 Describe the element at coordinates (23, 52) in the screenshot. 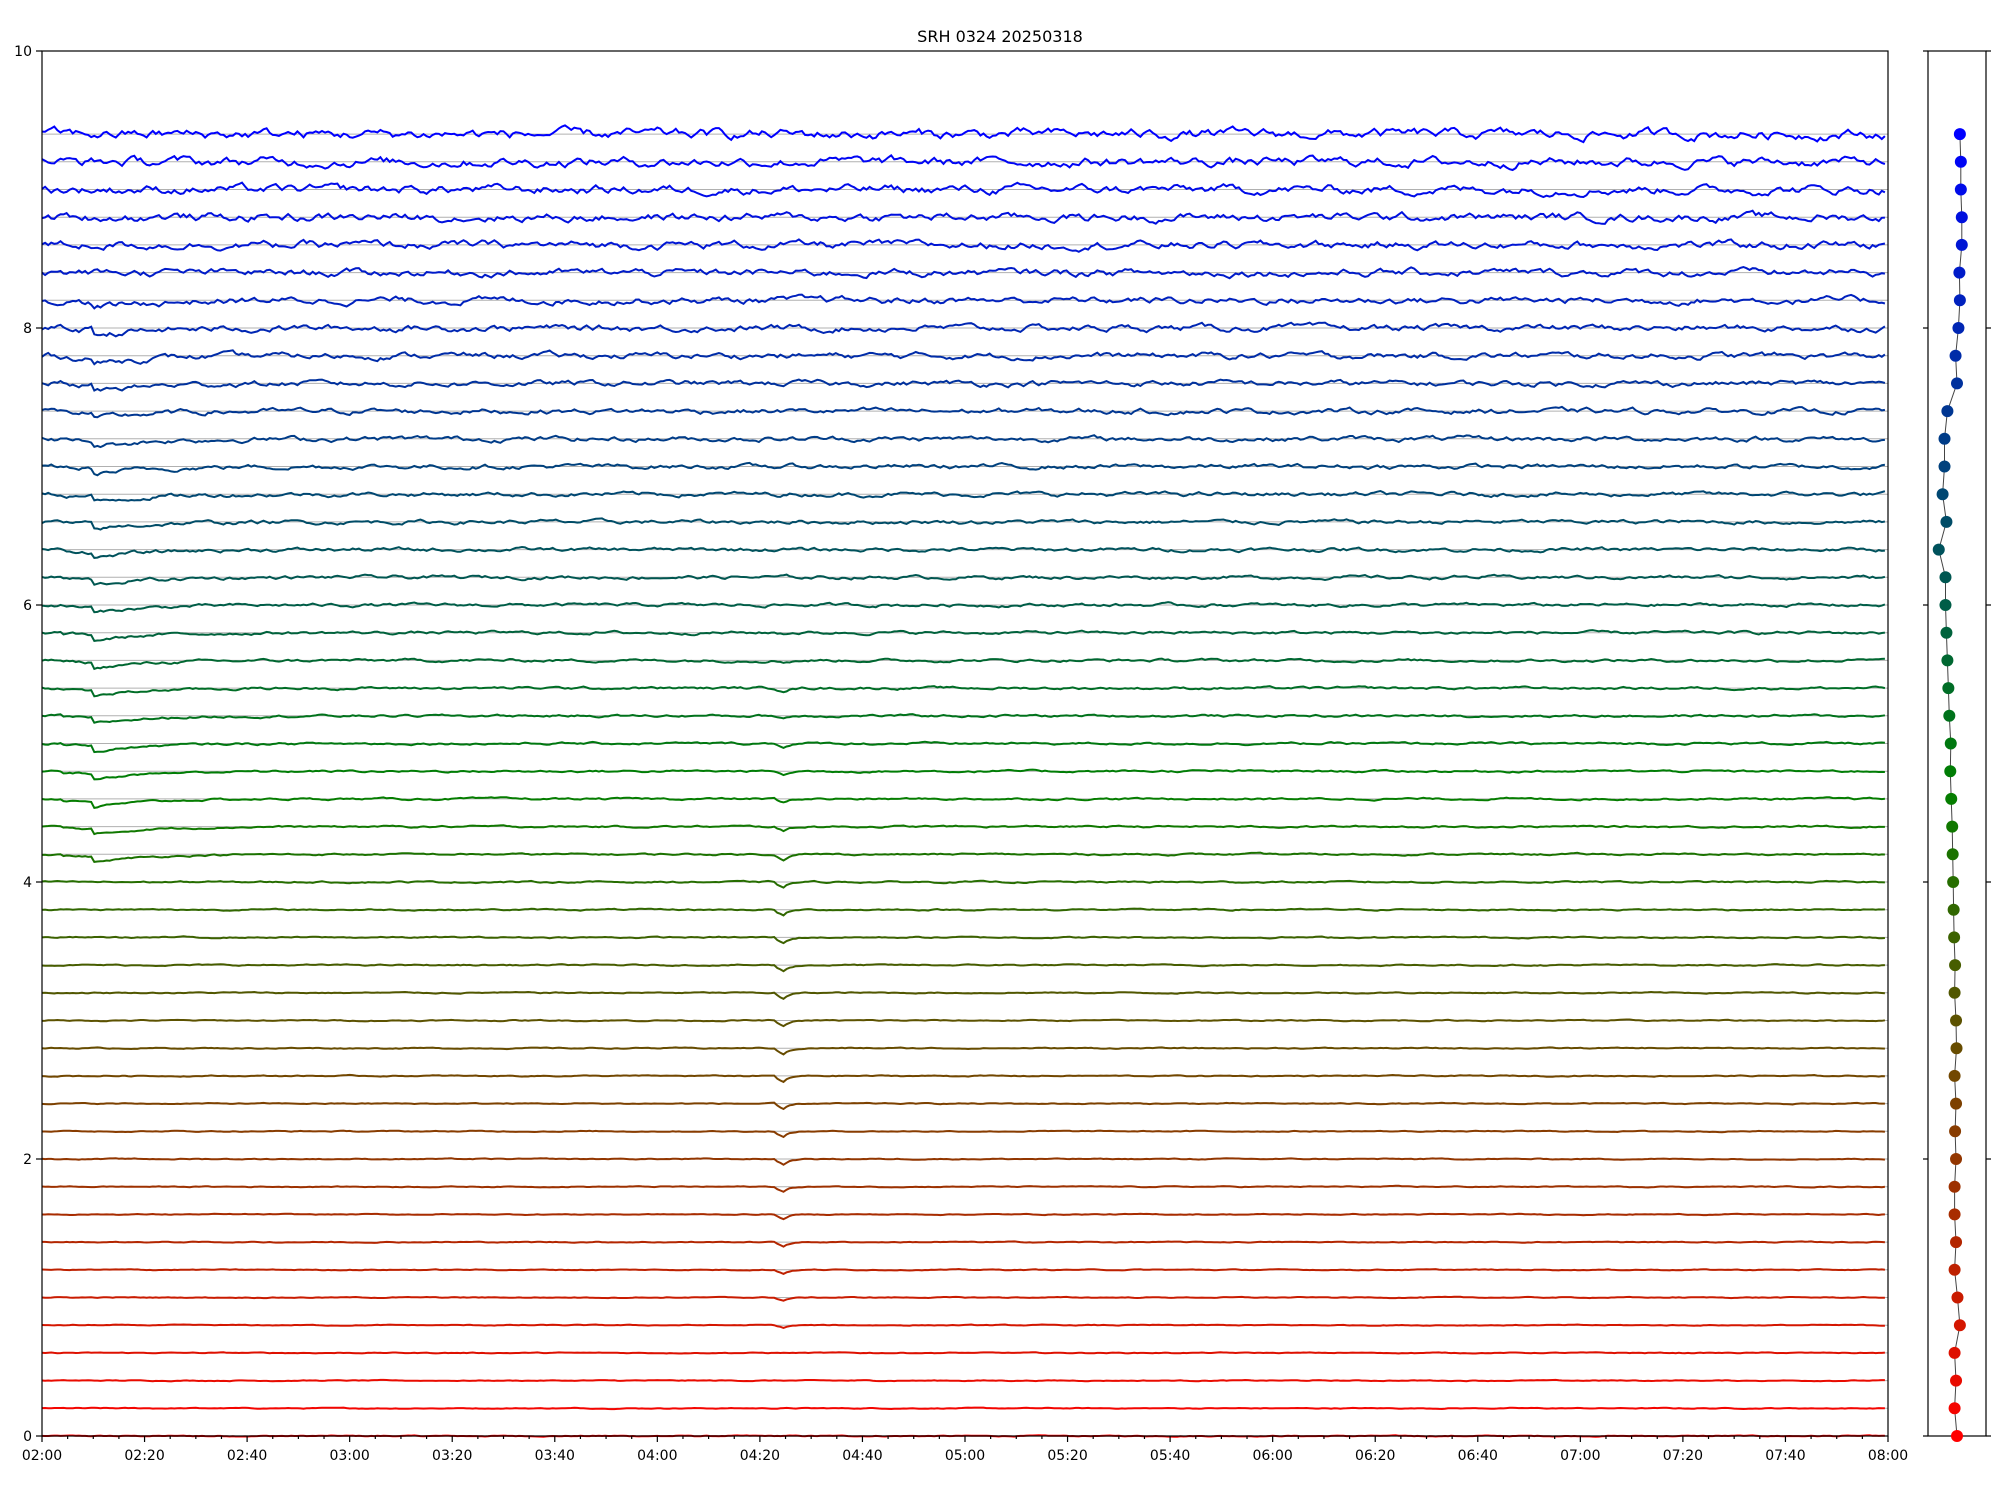

I see `y-tick-label: 10` at that location.